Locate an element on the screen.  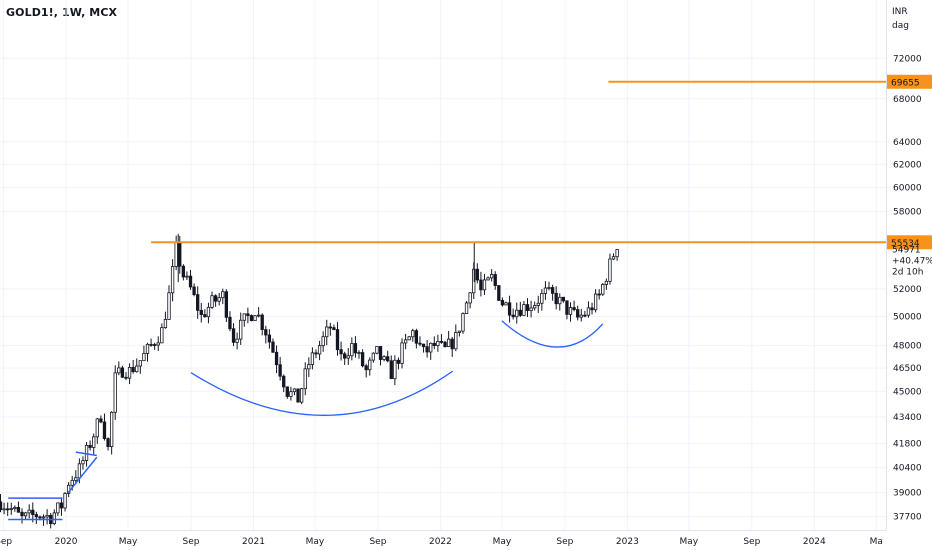
price-tick-label: 37700 is located at coordinates (907, 518).